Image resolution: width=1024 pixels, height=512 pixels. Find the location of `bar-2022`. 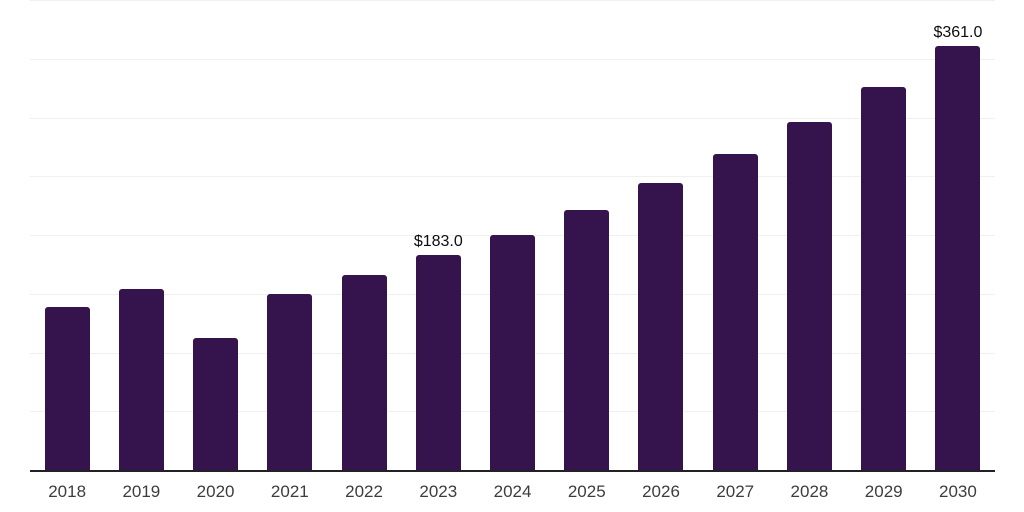

bar-2022 is located at coordinates (364, 372).